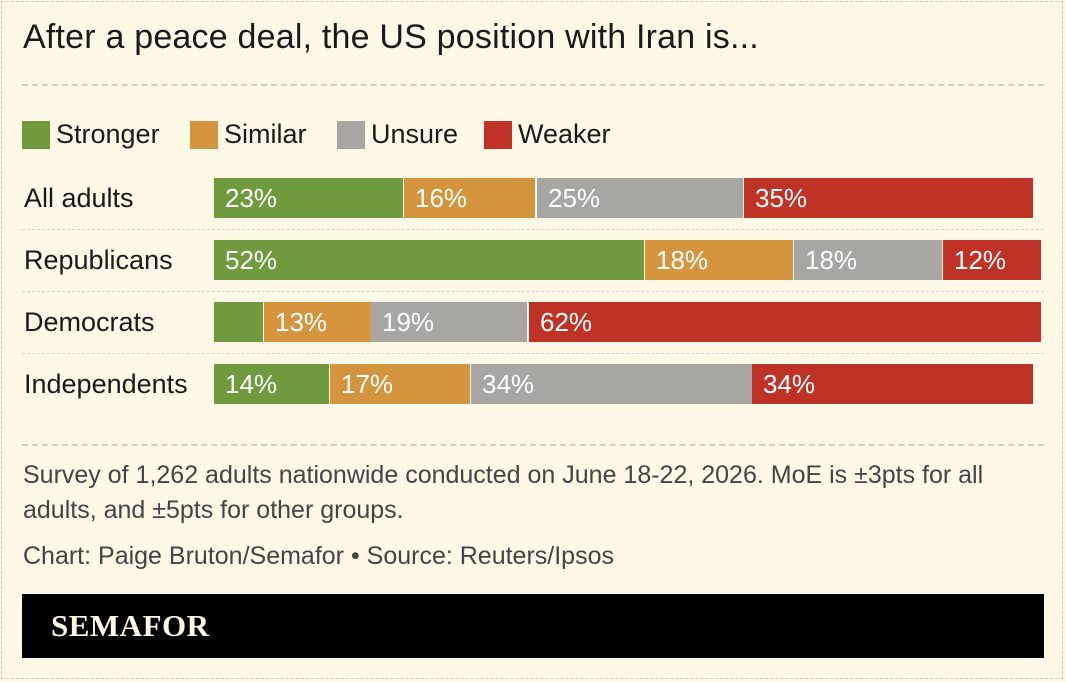 Image resolution: width=1066 pixels, height=682 pixels. I want to click on legend-label-weaker: Weaker, so click(564, 134).